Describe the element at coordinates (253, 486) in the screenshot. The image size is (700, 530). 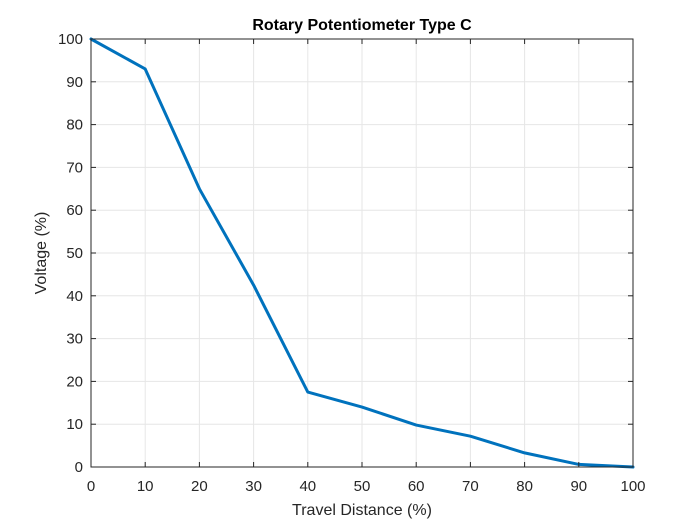
I see `x-tick-label: 30` at that location.